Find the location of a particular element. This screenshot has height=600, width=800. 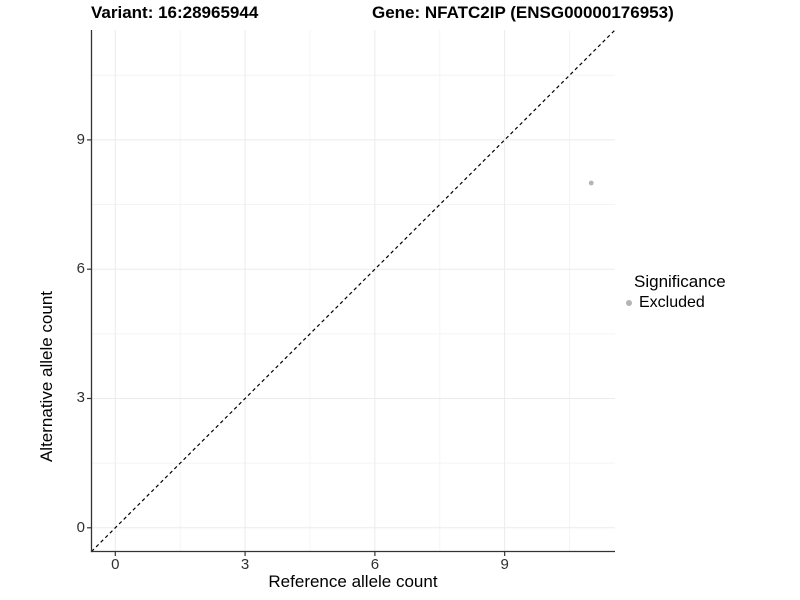

legend-item-excluded: Excluded is located at coordinates (676, 303).